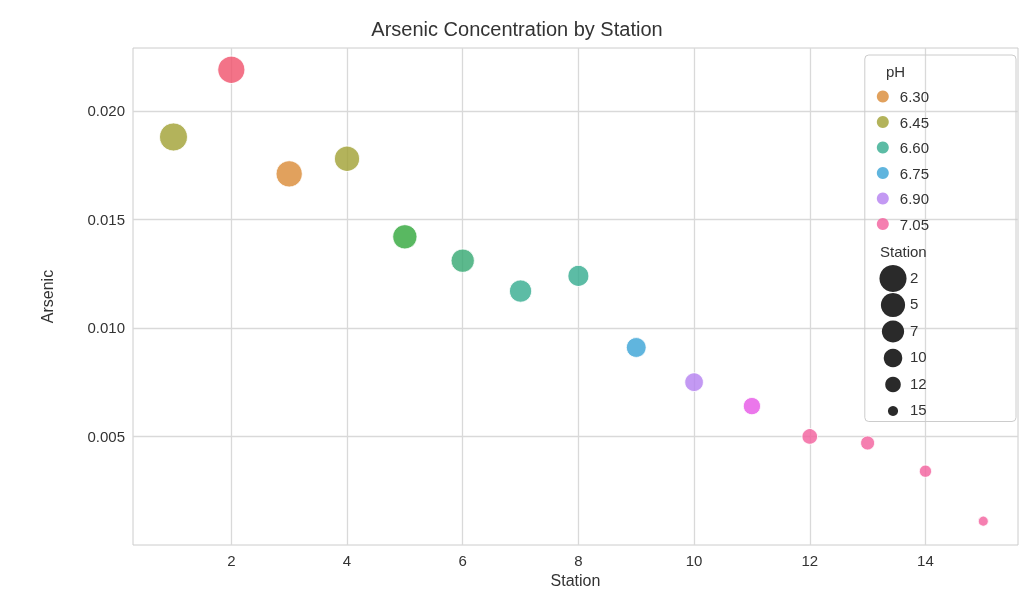 The height and width of the screenshot is (603, 1034). Describe the element at coordinates (918, 356) in the screenshot. I see `legend-label: 10` at that location.